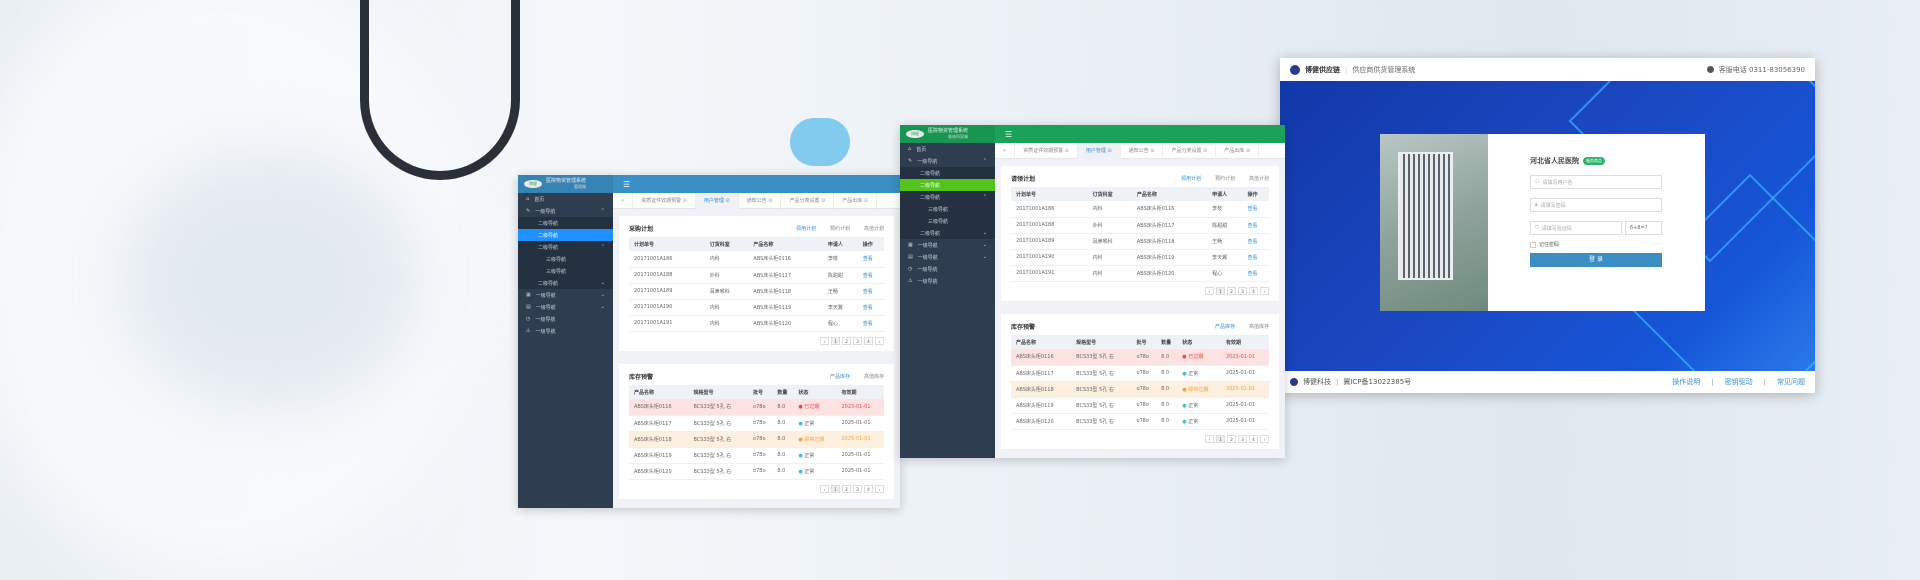 This screenshot has width=1920, height=580. Describe the element at coordinates (1596, 182) in the screenshot. I see `username-input: ⚇ 请填写用户名` at that location.